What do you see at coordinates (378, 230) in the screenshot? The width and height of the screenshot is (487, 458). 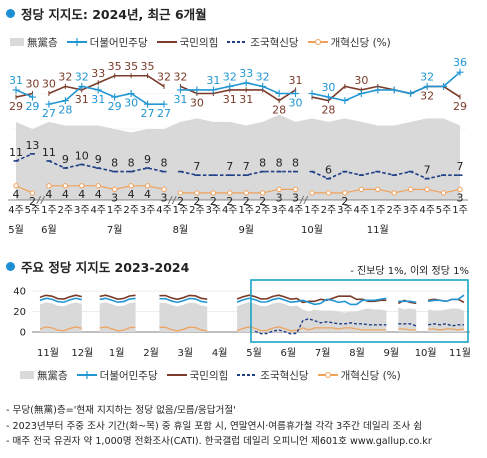 I see `month-label: 11월` at bounding box center [378, 230].